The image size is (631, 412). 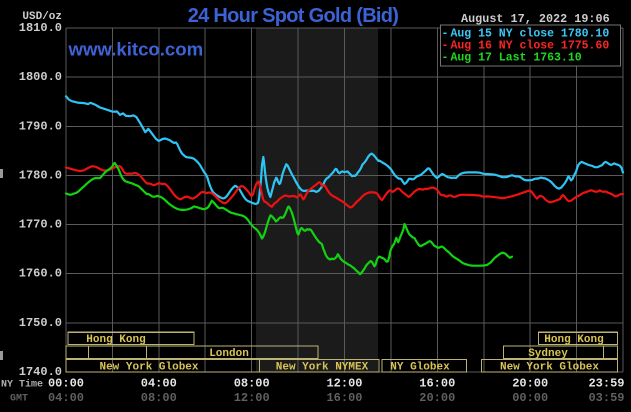 What do you see at coordinates (548, 354) in the screenshot?
I see `svg-text: Sydney` at bounding box center [548, 354].